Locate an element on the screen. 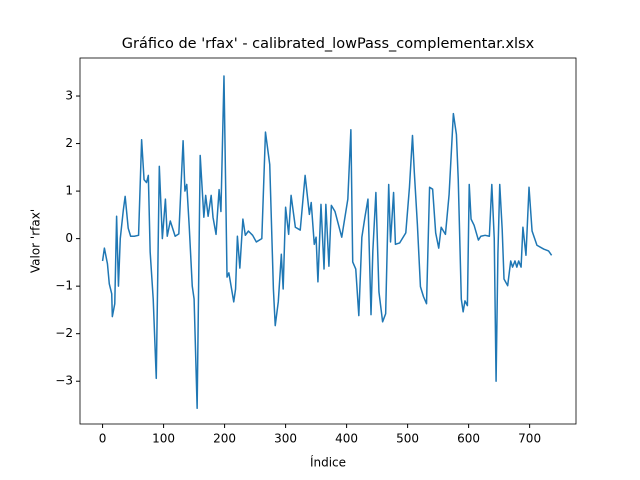 The image size is (640, 480). x-tick-label: 0 is located at coordinates (103, 439).